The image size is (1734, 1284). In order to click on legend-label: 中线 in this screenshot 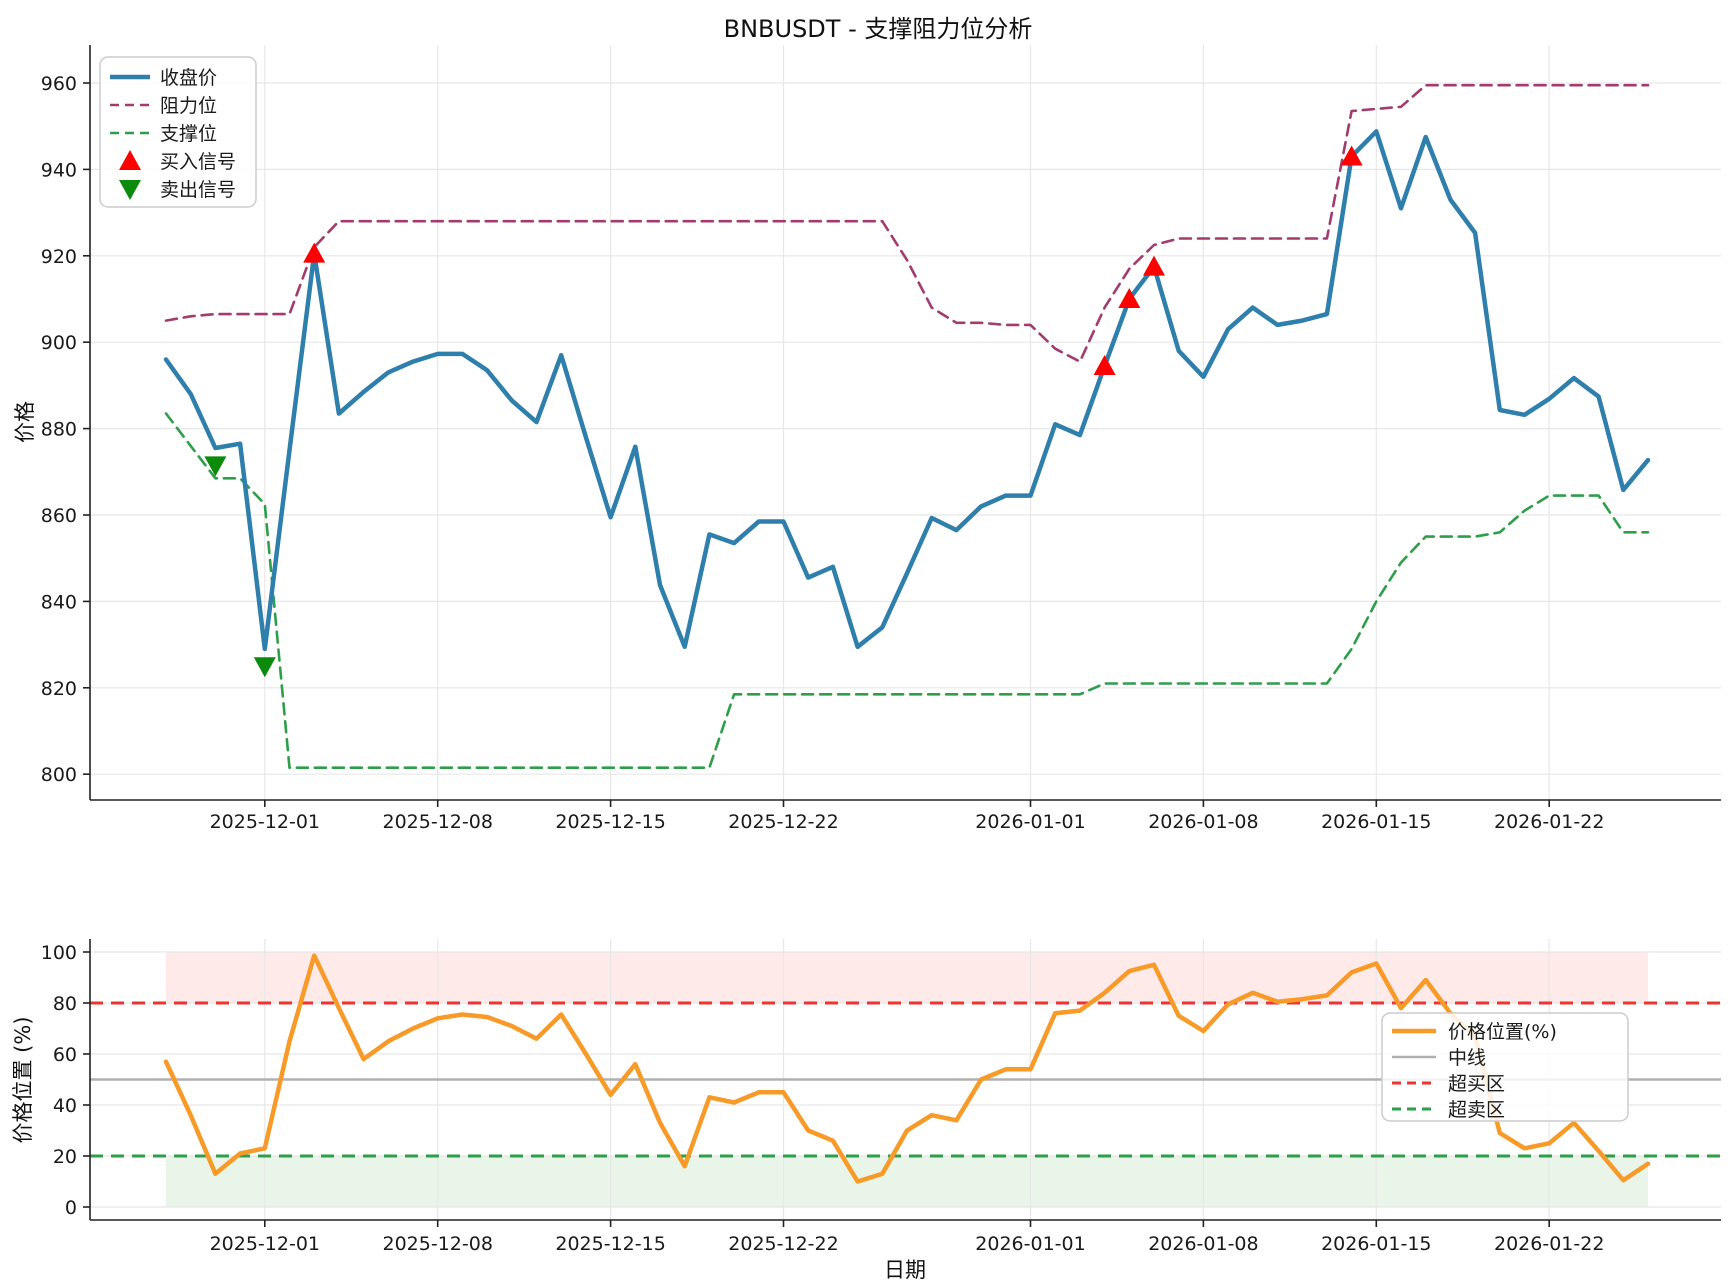, I will do `click(1467, 1058)`.